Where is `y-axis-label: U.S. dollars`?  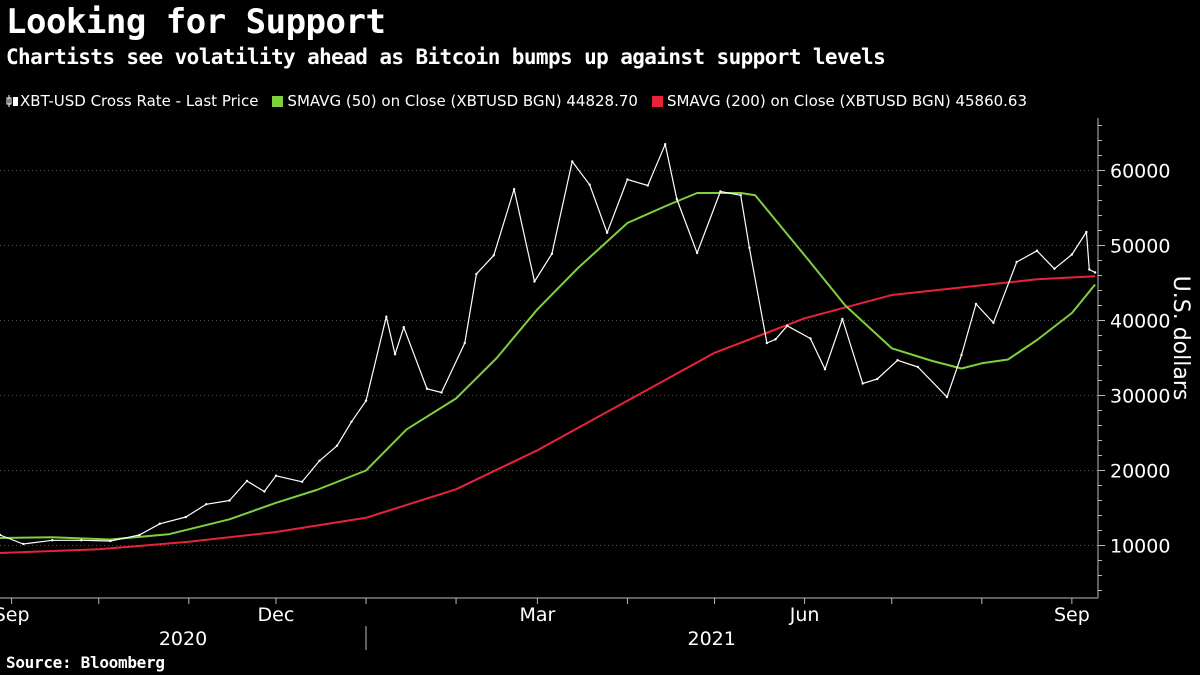
y-axis-label: U.S. dollars is located at coordinates (1180, 338).